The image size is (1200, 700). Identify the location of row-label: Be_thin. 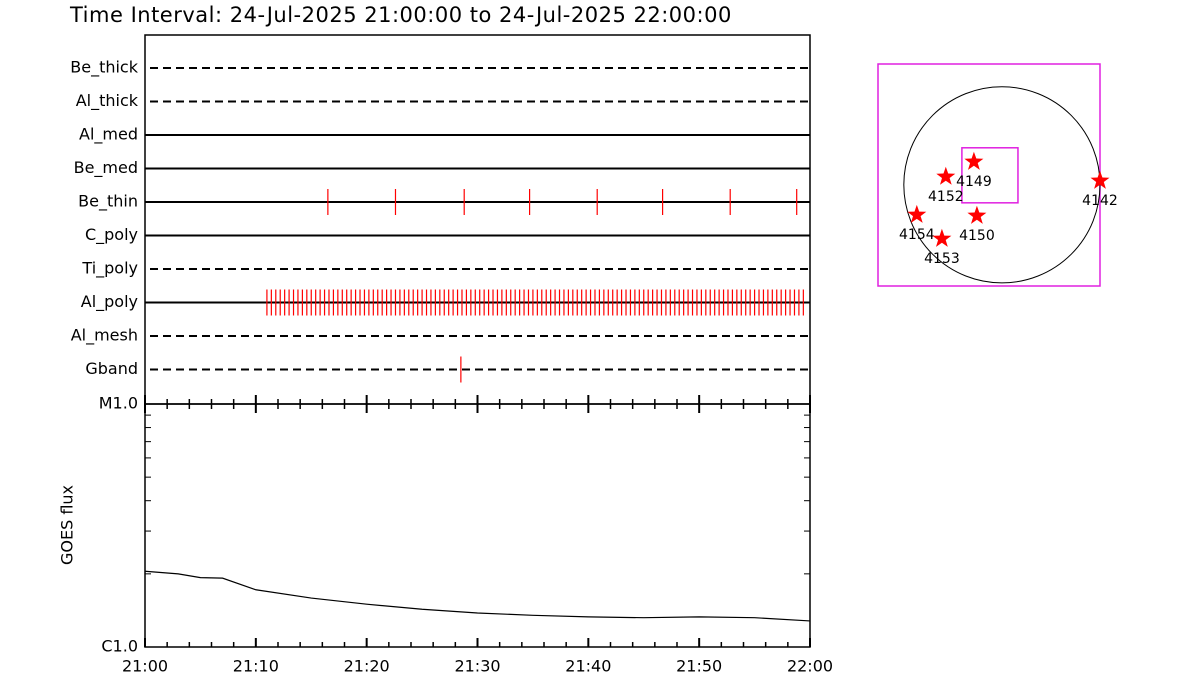
(108, 202).